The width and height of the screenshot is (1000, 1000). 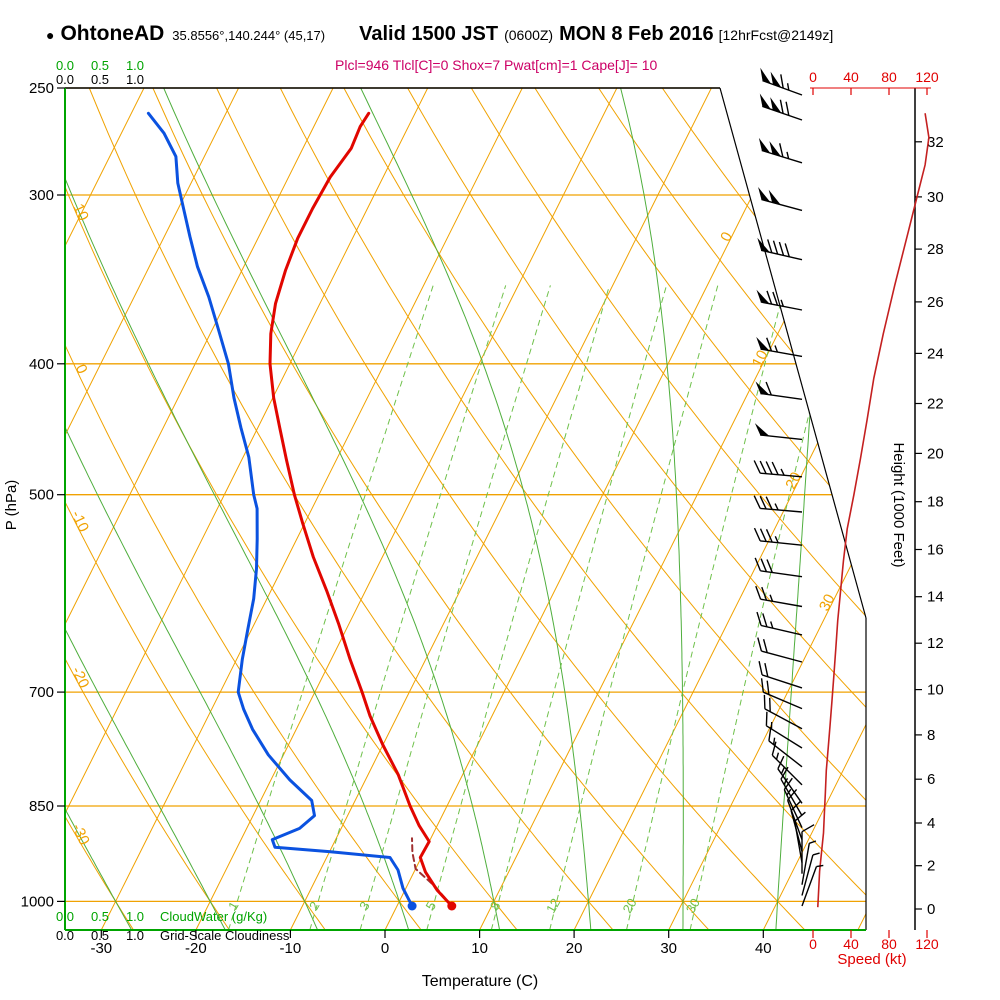 I want to click on station-coords: 35.8556°,140.244° (45,17), so click(x=249, y=35).